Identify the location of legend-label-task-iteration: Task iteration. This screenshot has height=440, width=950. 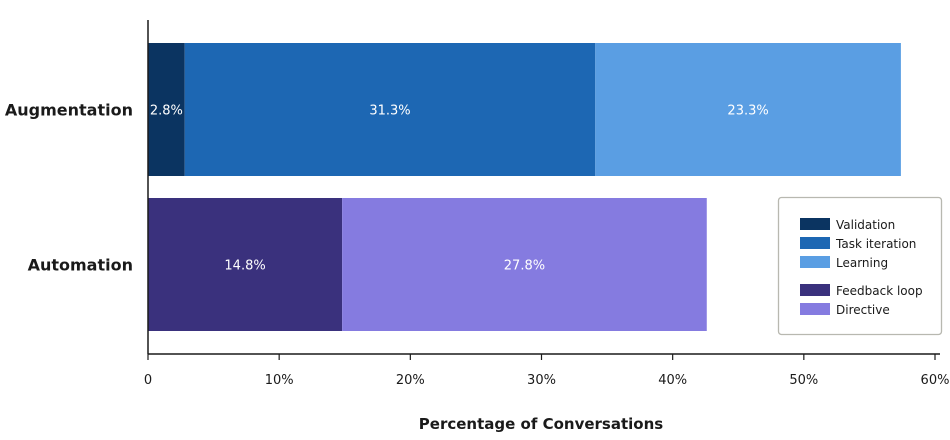
(875, 244).